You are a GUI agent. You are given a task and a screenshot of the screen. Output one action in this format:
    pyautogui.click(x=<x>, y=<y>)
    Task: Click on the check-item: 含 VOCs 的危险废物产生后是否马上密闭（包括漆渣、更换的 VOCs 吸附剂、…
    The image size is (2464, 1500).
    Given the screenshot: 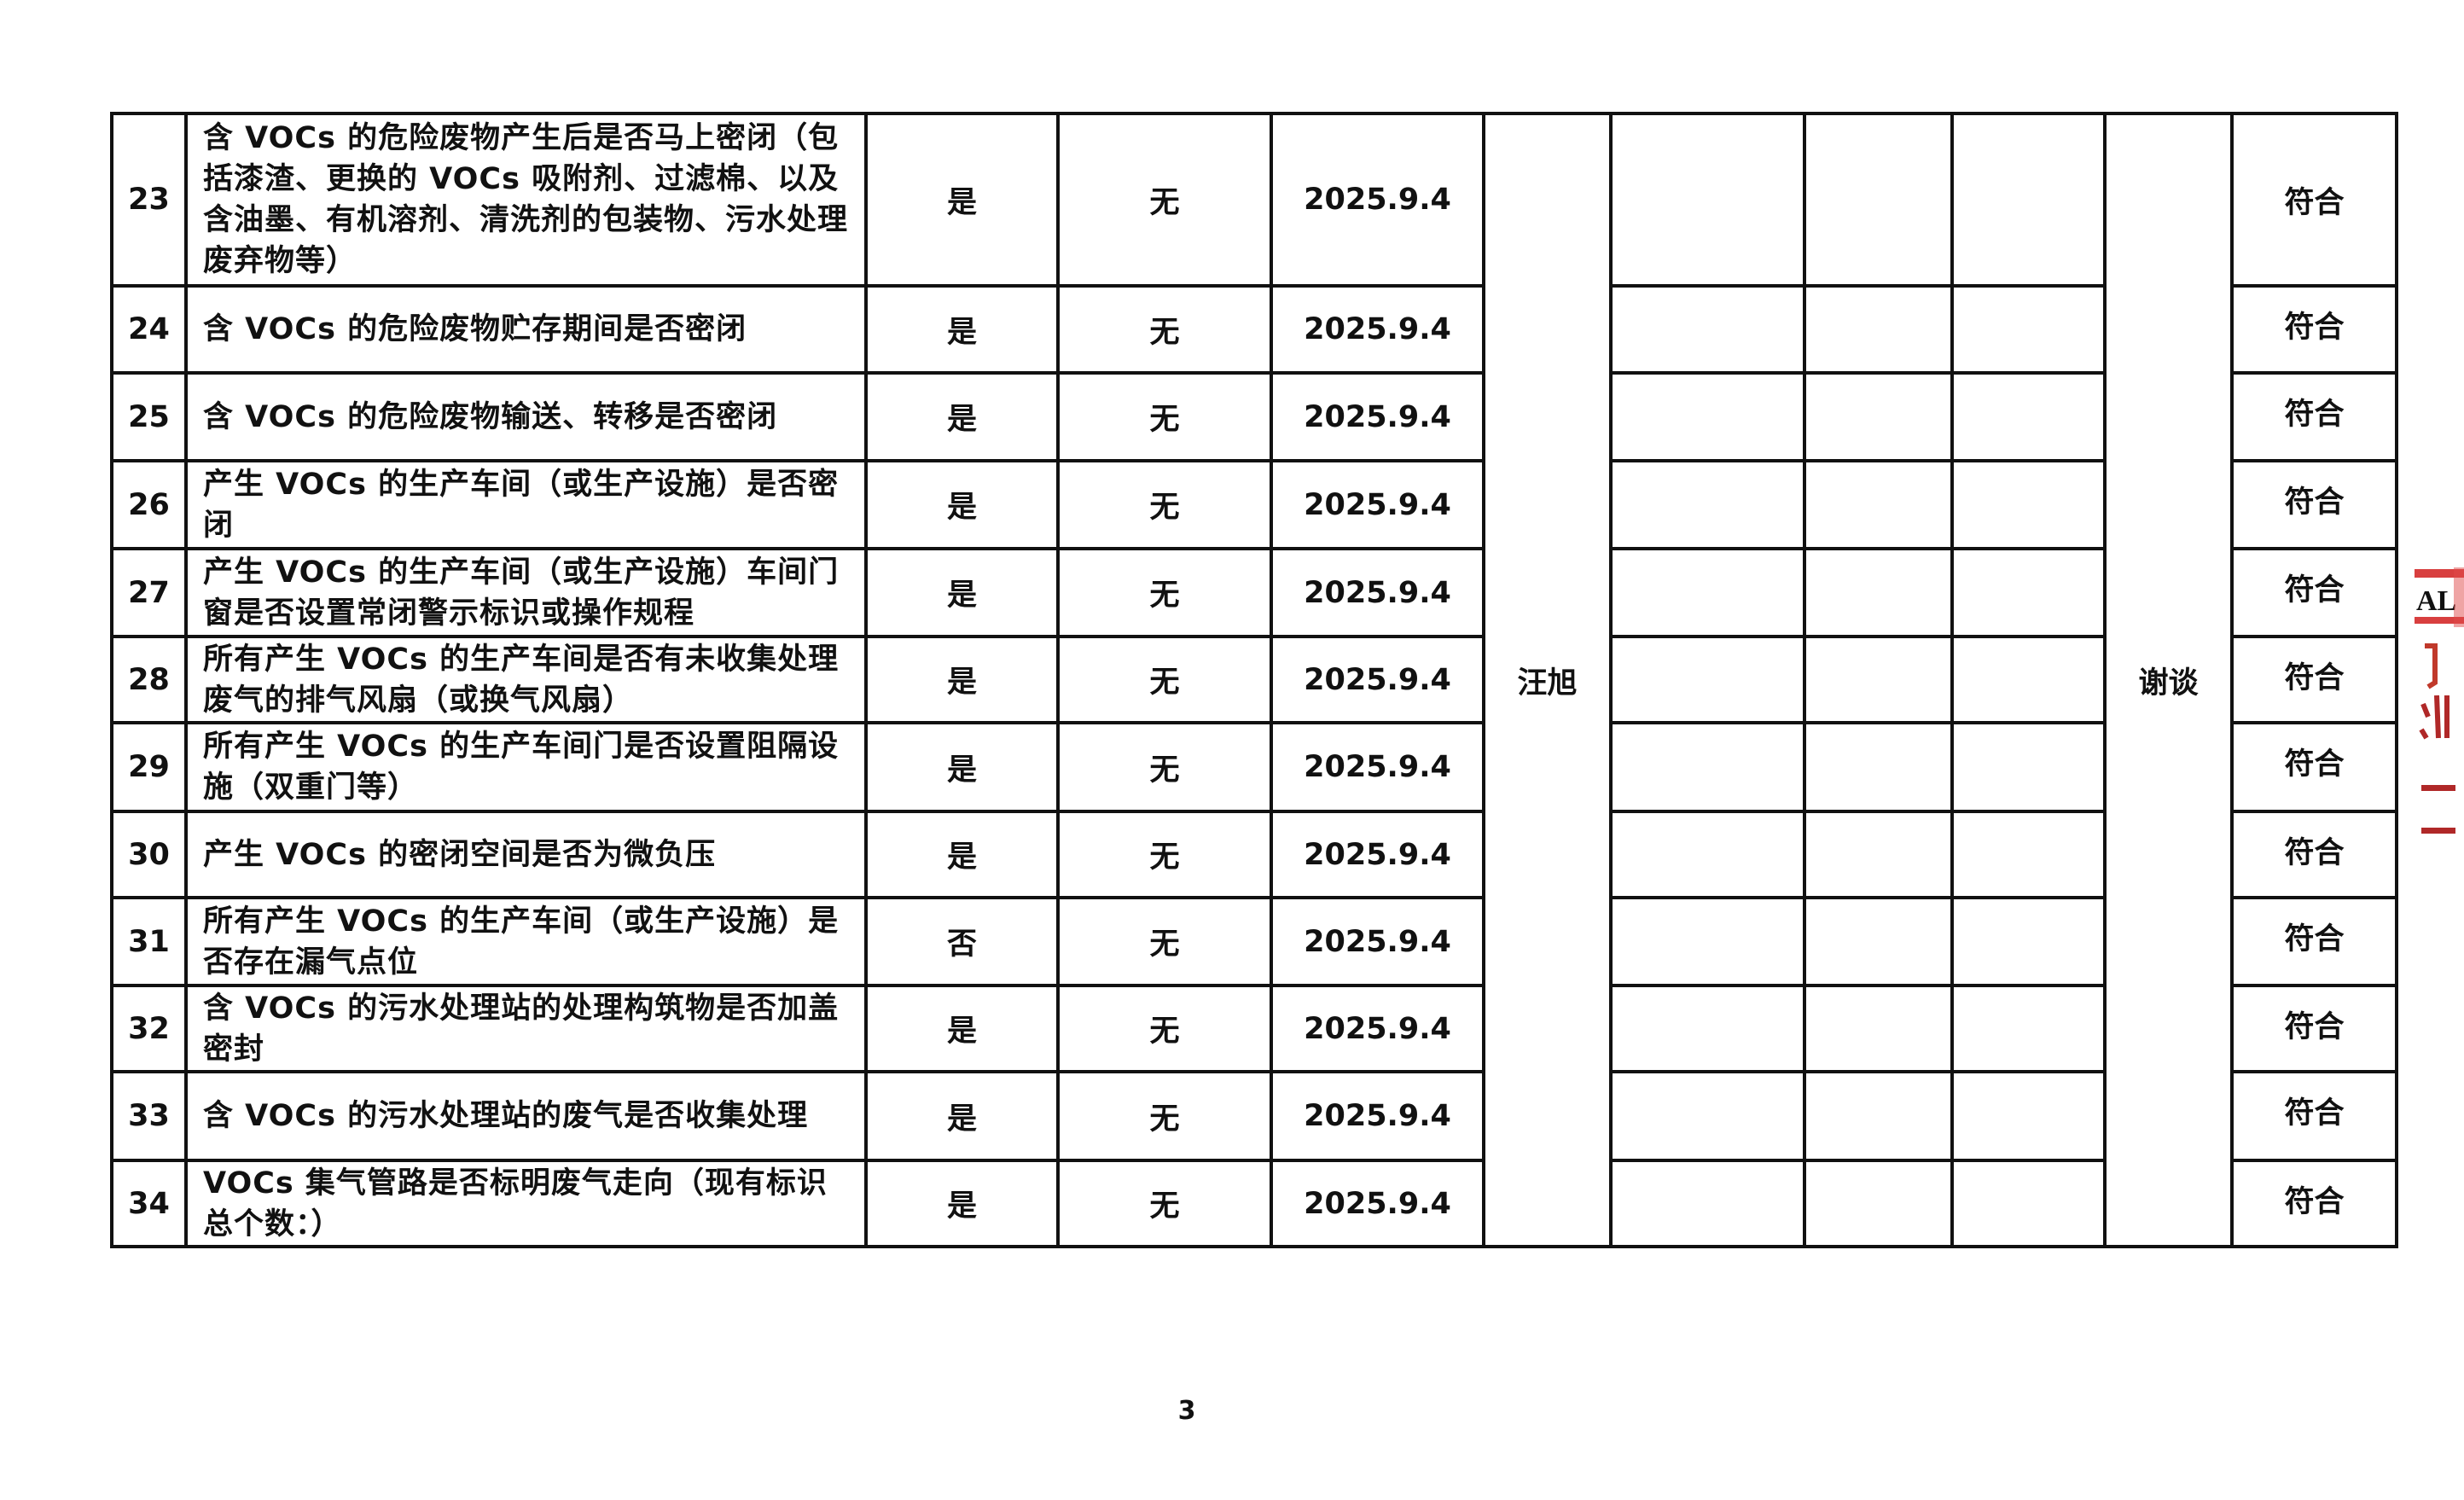 What is the action you would take?
    pyautogui.click(x=526, y=200)
    